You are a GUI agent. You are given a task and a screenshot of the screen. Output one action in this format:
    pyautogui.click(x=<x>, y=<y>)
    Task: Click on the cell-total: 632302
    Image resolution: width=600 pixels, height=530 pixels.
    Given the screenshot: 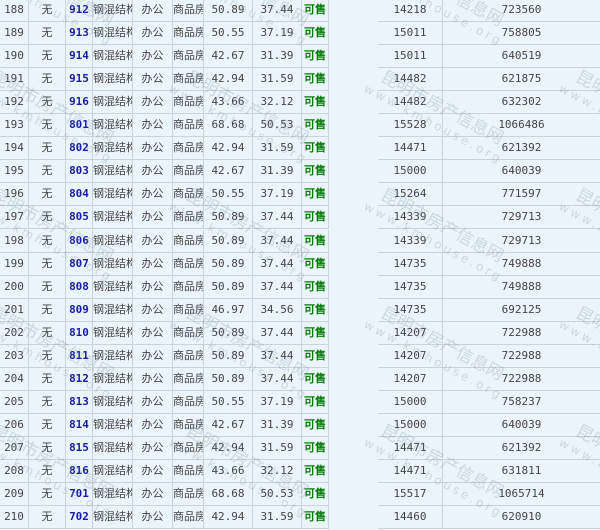 What is the action you would take?
    pyautogui.click(x=521, y=103)
    